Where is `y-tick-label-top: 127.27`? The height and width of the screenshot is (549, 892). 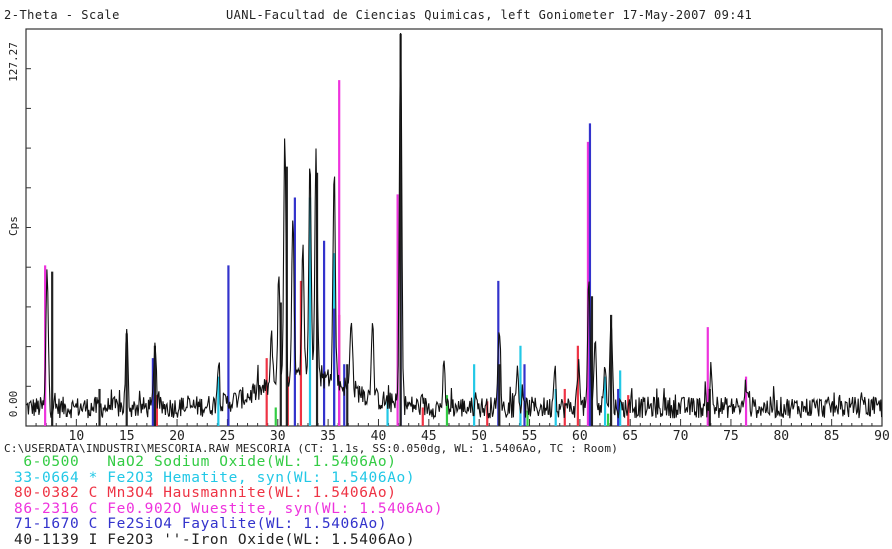 y-tick-label-top: 127.27 is located at coordinates (13, 62).